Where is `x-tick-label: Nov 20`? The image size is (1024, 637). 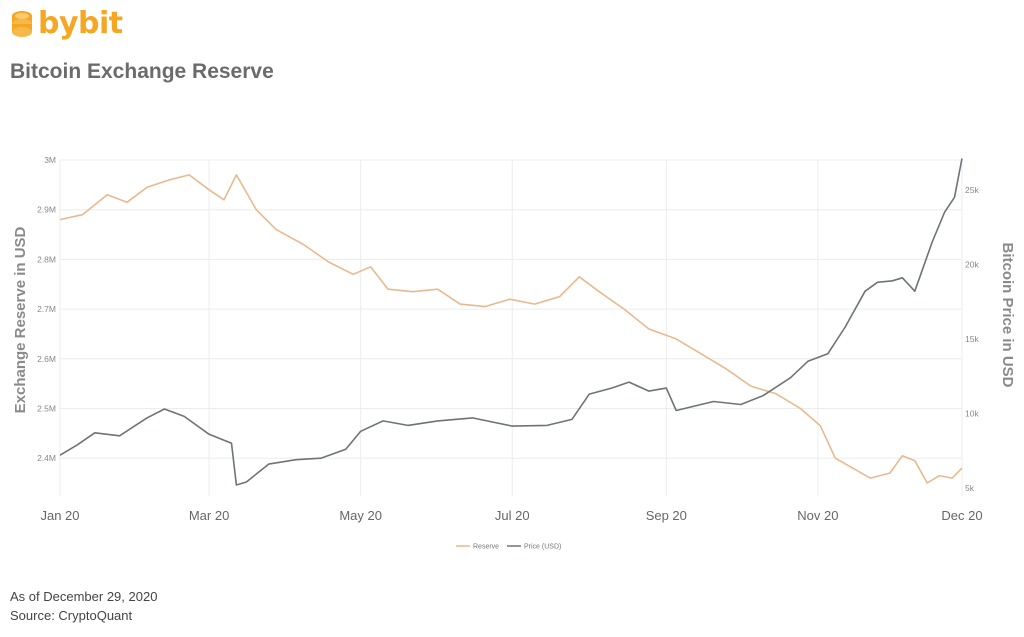
x-tick-label: Nov 20 is located at coordinates (817, 515).